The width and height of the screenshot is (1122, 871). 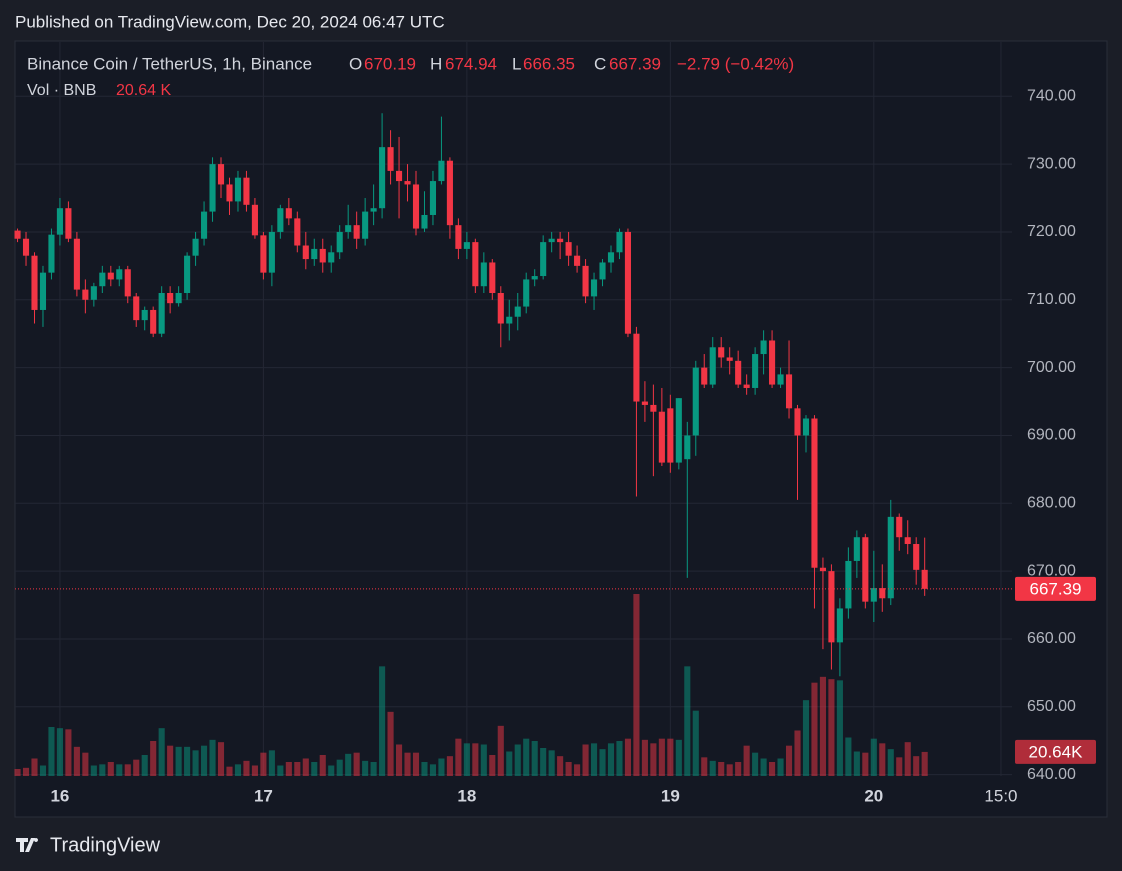 What do you see at coordinates (735, 63) in the screenshot?
I see `change-label: −2.79 (−0.42%)` at bounding box center [735, 63].